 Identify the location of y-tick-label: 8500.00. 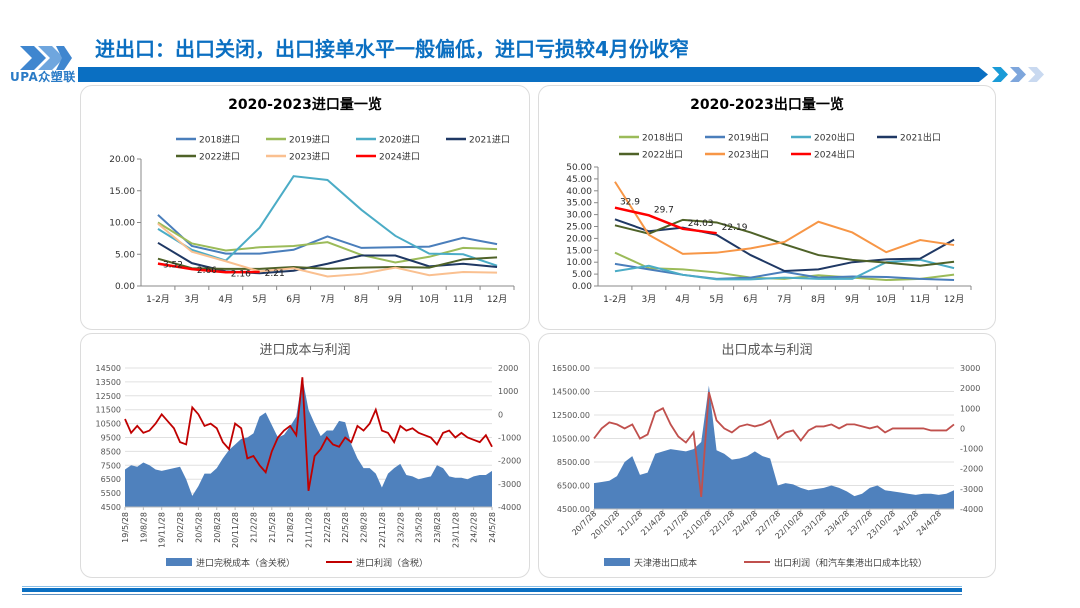
(573, 462).